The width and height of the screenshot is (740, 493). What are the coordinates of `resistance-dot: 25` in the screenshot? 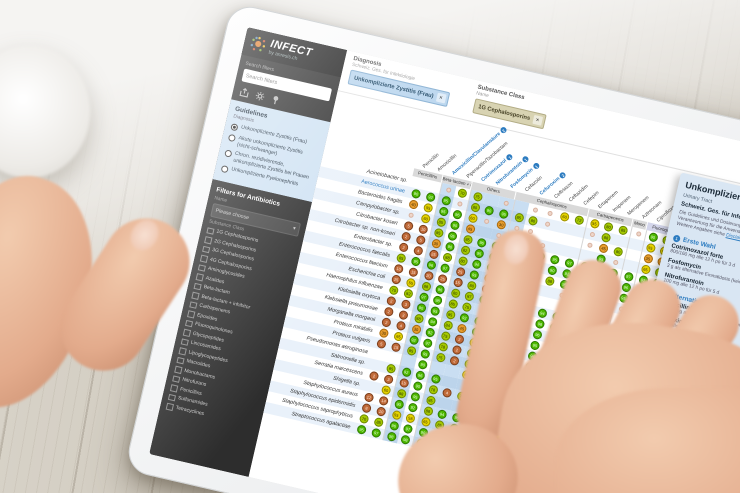 It's located at (442, 279).